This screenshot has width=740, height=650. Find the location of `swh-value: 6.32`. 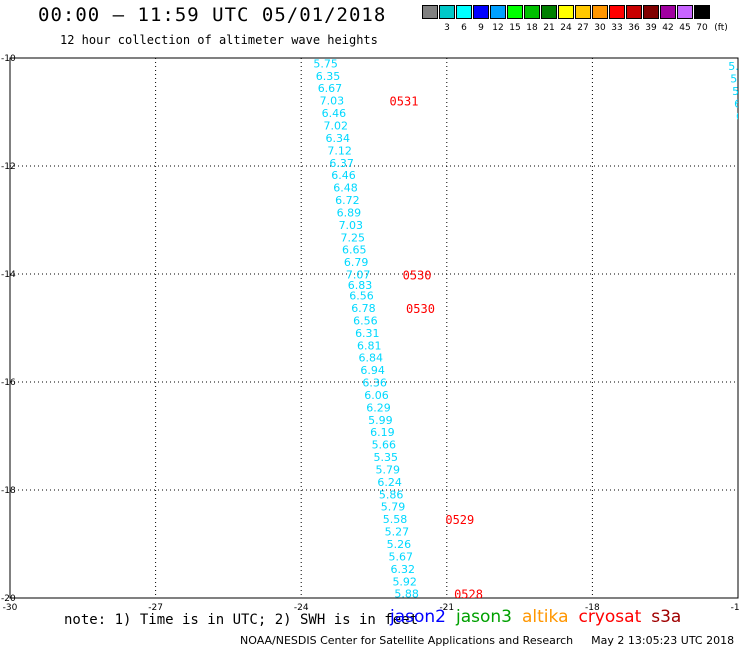

swh-value: 6.32 is located at coordinates (403, 569).